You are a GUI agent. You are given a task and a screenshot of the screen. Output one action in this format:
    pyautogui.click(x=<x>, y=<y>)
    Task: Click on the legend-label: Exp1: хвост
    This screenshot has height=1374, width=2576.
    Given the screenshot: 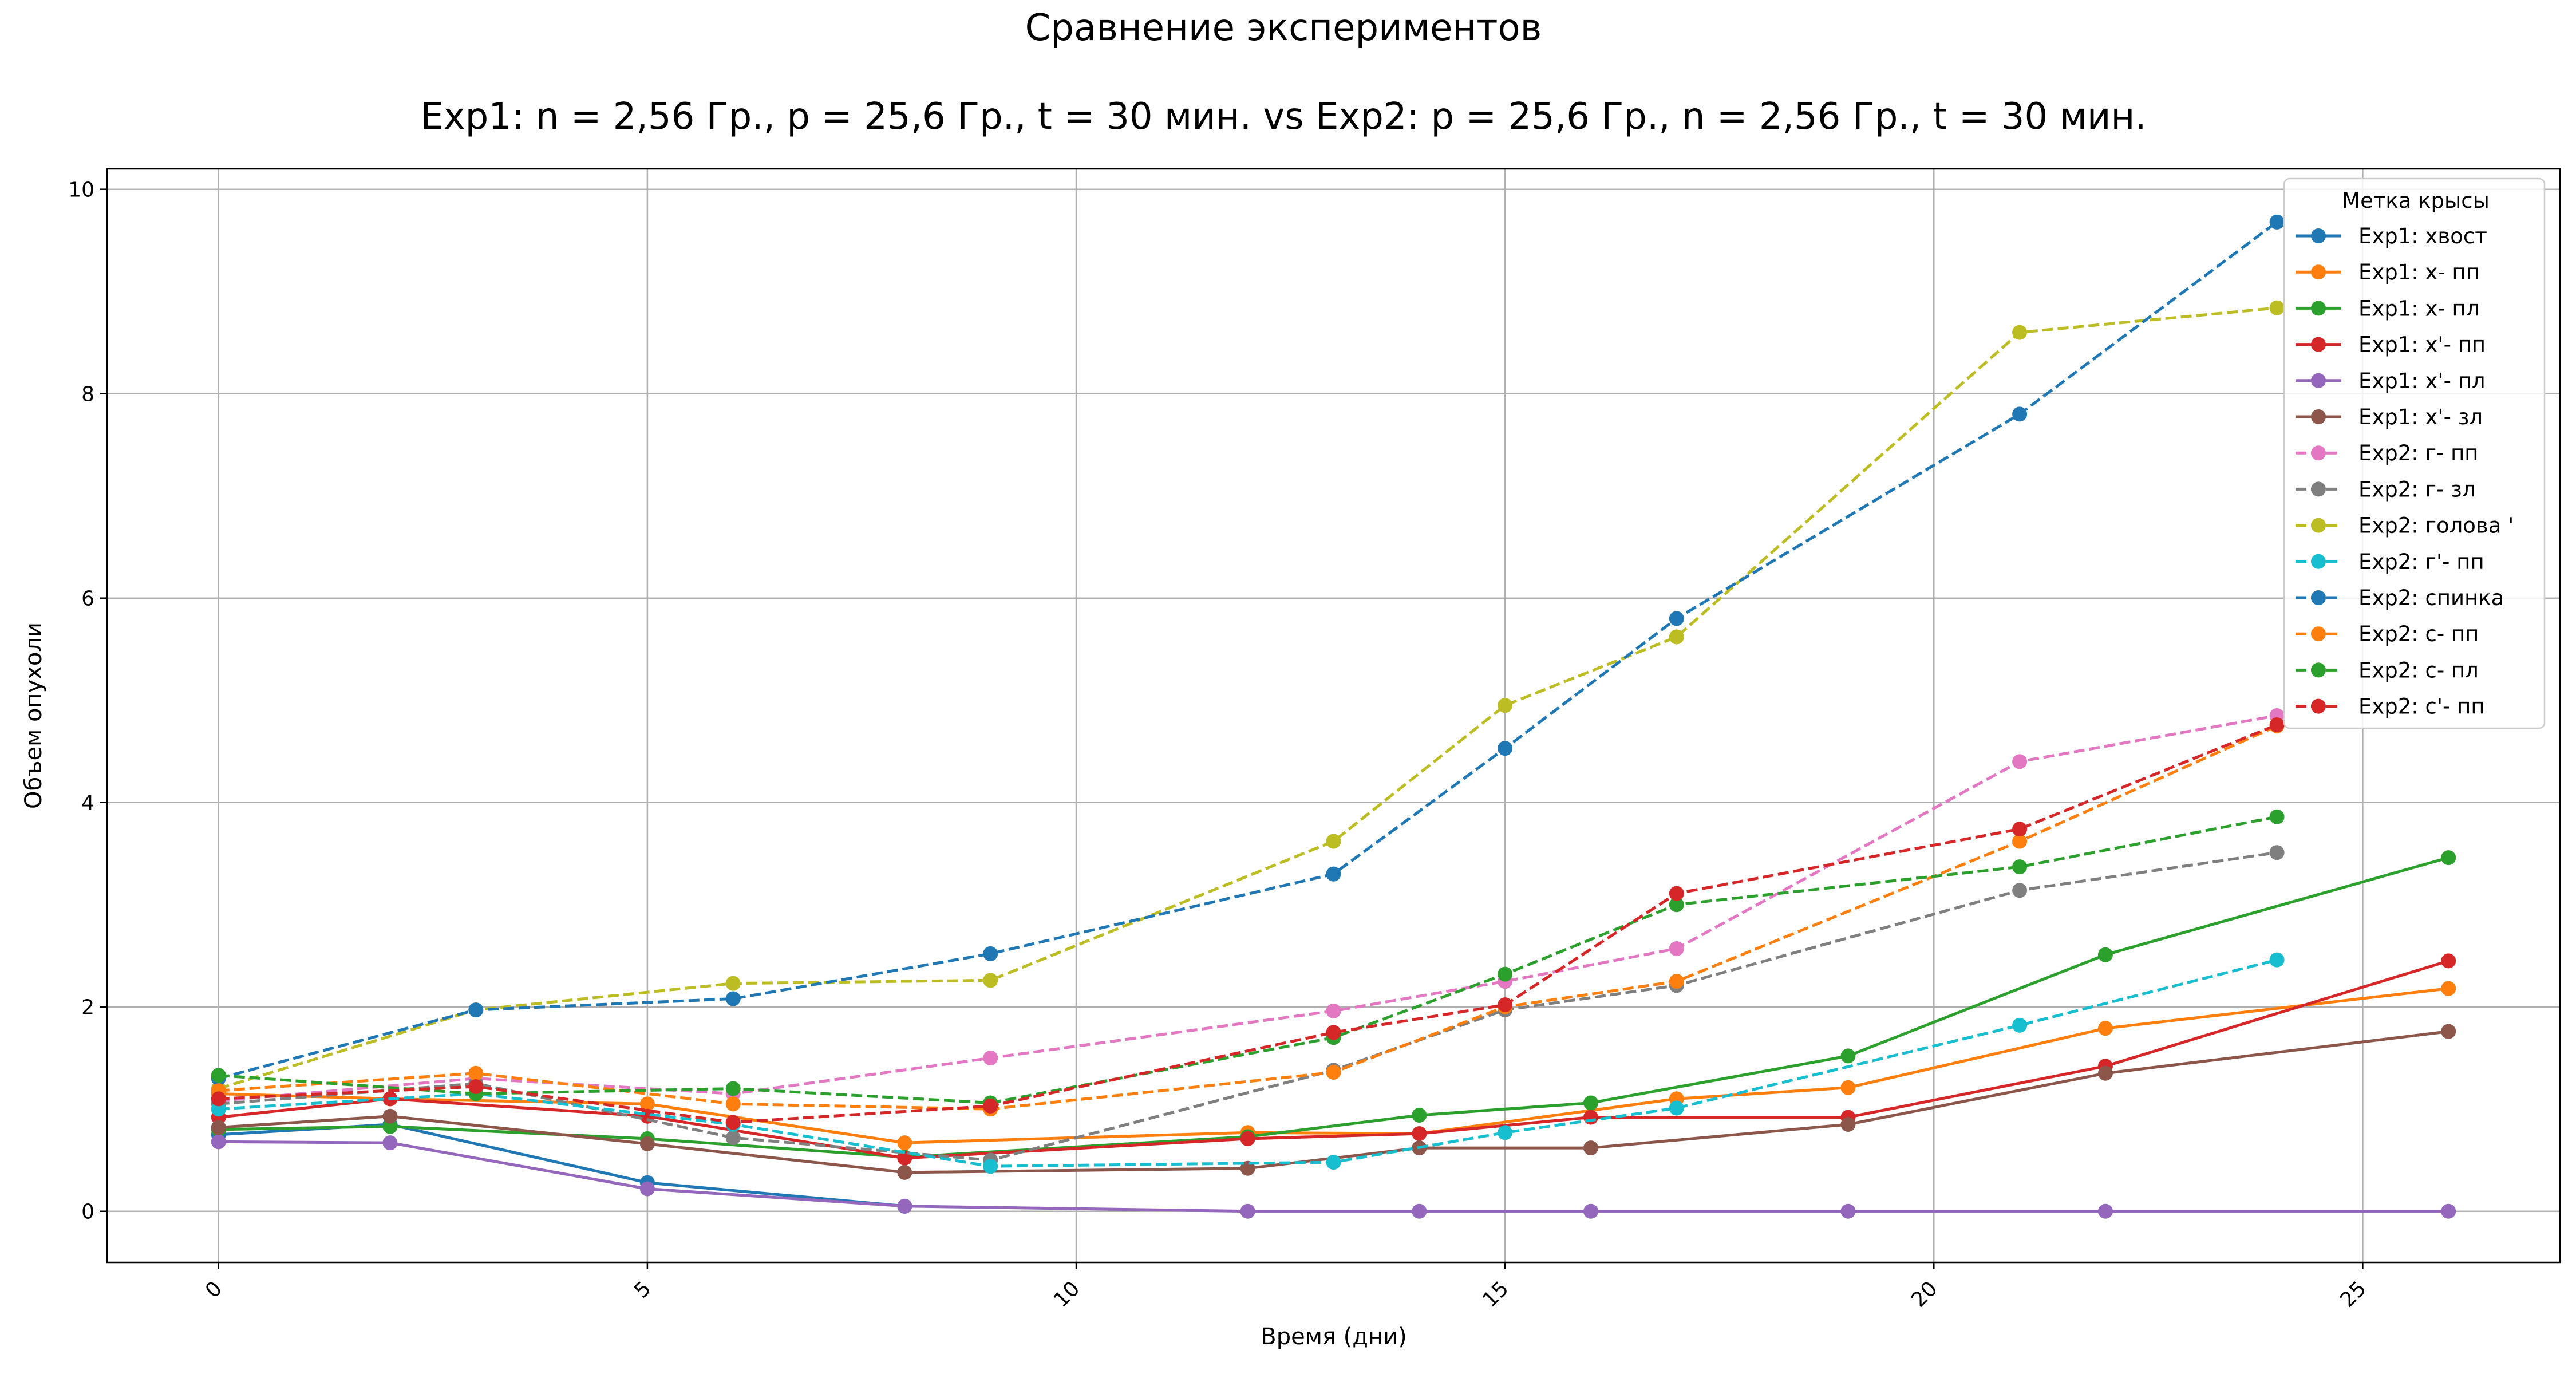 What is the action you would take?
    pyautogui.click(x=2422, y=236)
    